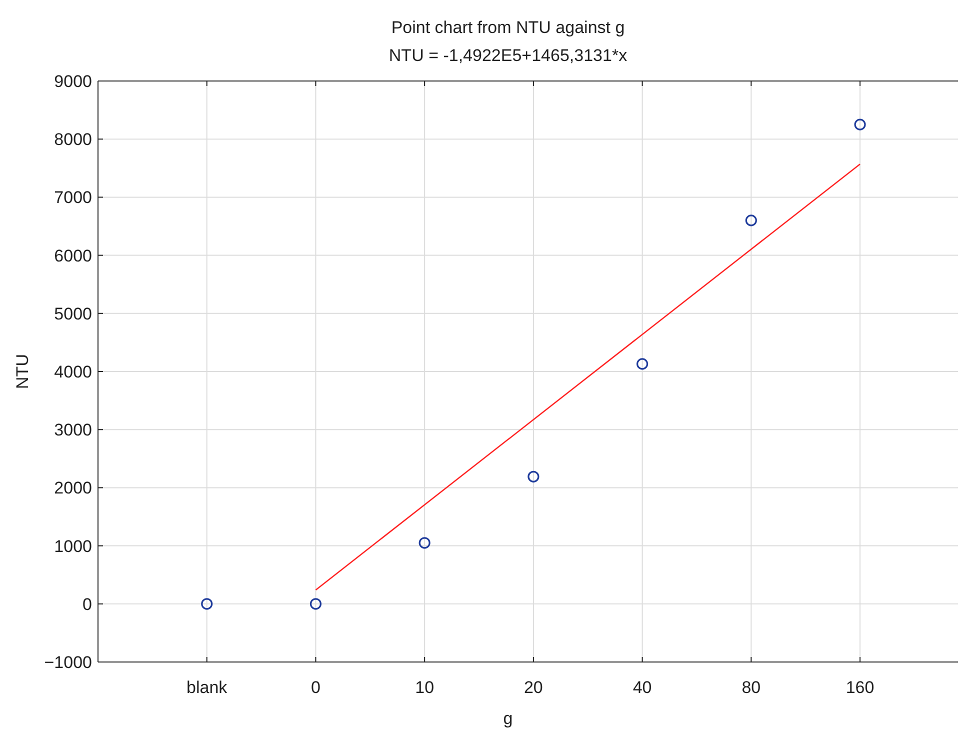 This screenshot has width=960, height=729. What do you see at coordinates (73, 314) in the screenshot?
I see `y-tick-label: 5000` at bounding box center [73, 314].